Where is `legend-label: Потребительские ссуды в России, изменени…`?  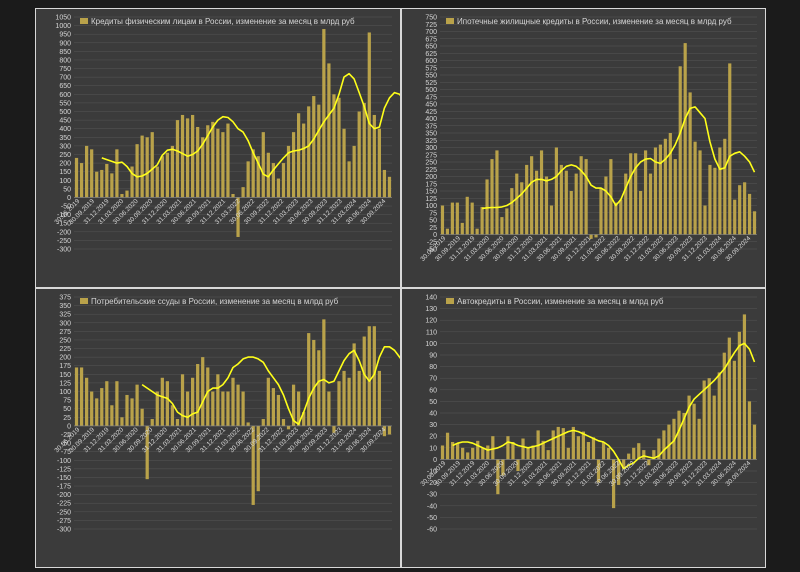 legend-label: Потребительские ссуды в России, изменени… is located at coordinates (215, 301).